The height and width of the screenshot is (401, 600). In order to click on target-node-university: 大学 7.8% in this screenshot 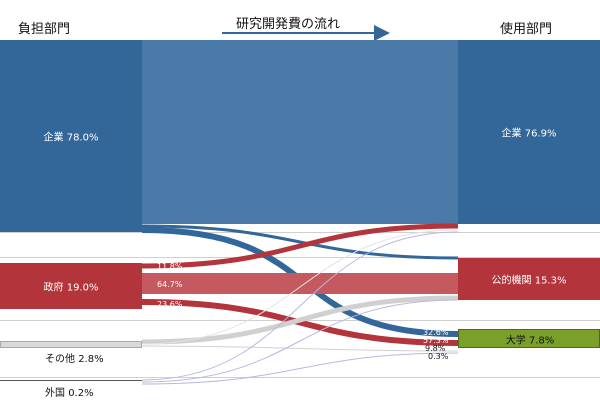, I will do `click(529, 338)`.